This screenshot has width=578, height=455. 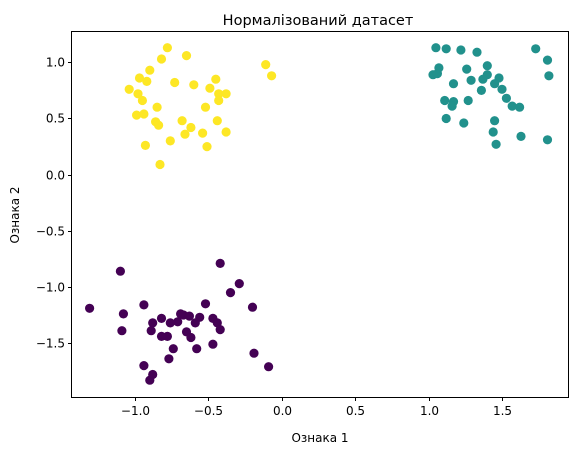 I want to click on y-tick-label: 1.0, so click(x=55, y=63).